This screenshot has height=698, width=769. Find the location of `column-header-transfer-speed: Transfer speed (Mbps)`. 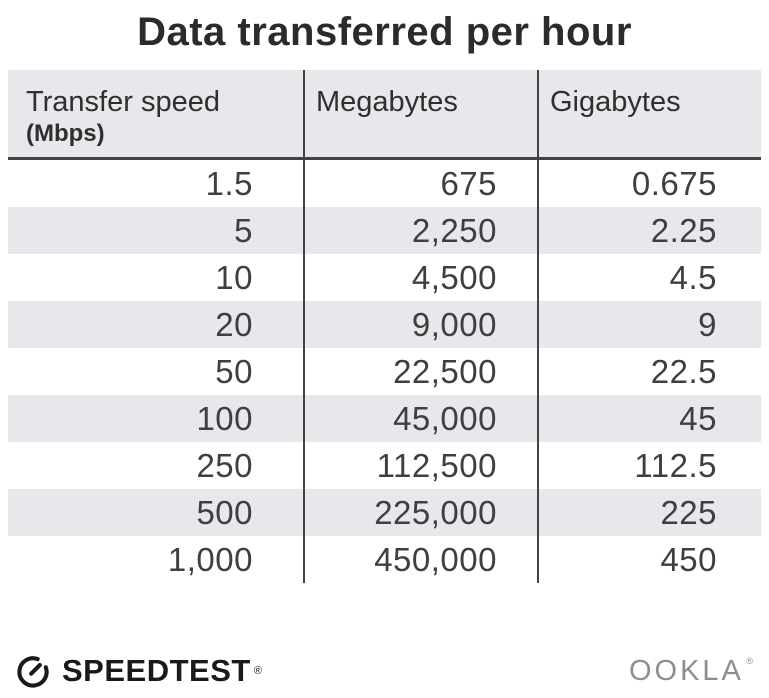

column-header-transfer-speed: Transfer speed (Mbps) is located at coordinates (155, 113).